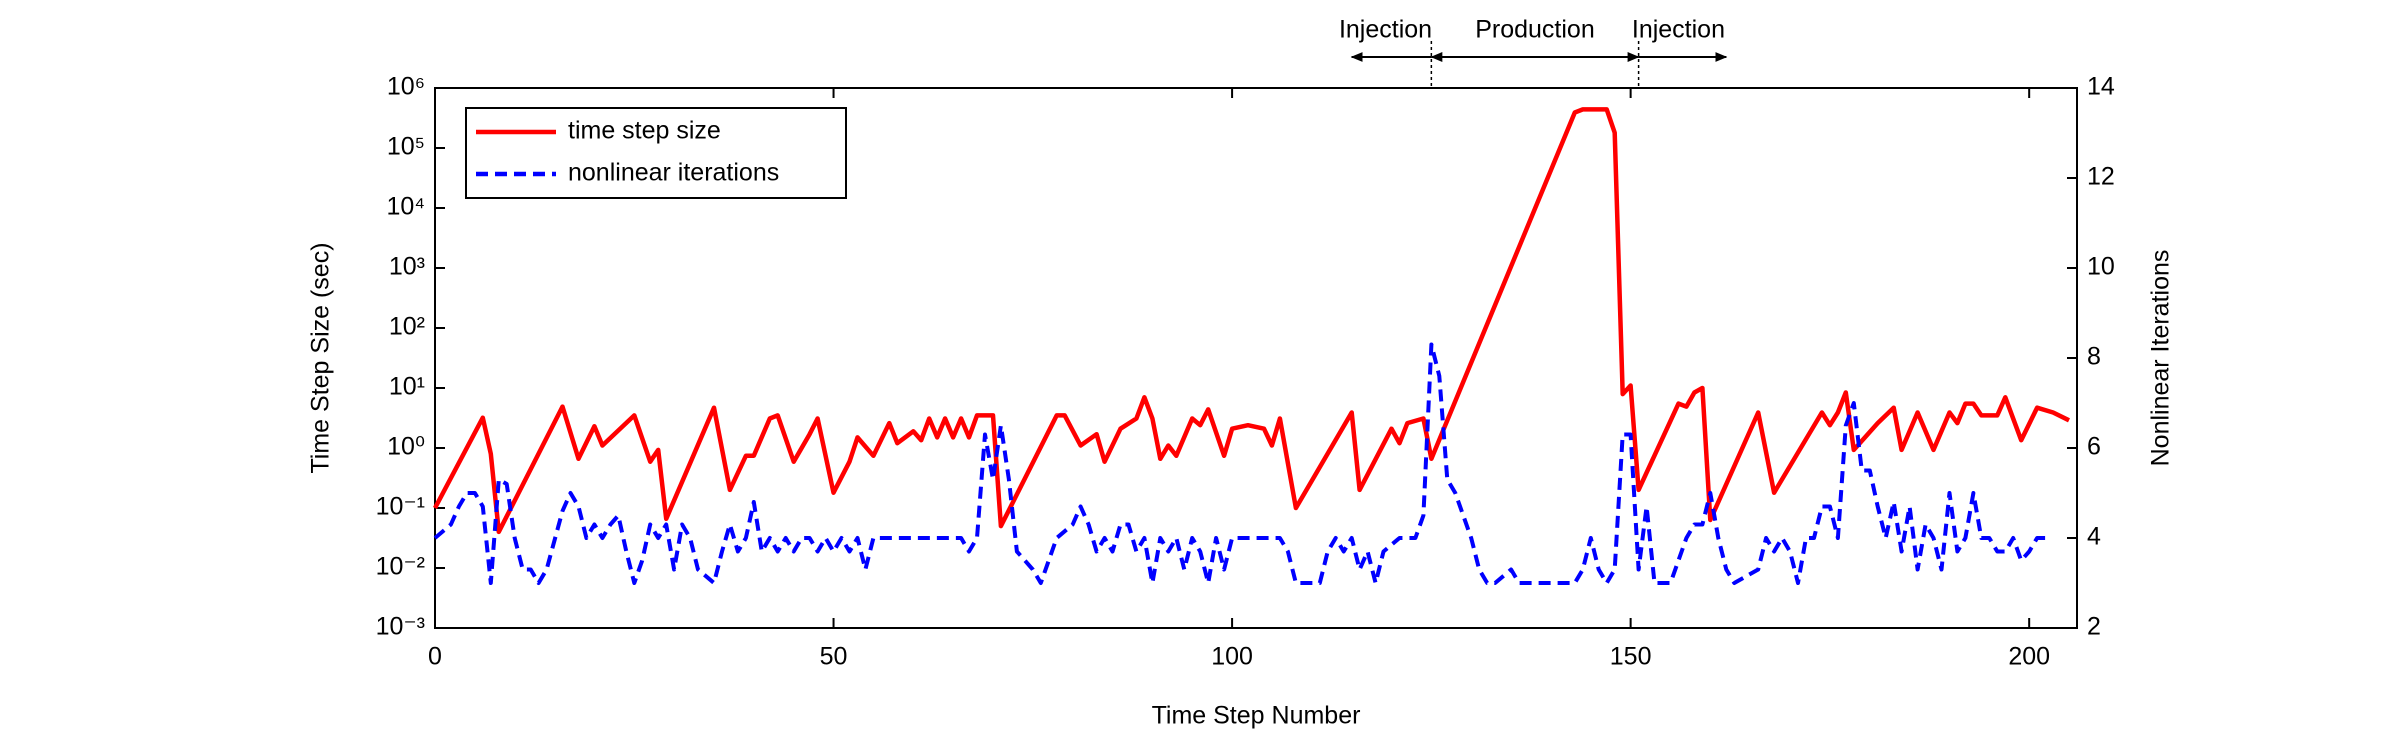  What do you see at coordinates (1535, 30) in the screenshot?
I see `annotation-text: Production` at bounding box center [1535, 30].